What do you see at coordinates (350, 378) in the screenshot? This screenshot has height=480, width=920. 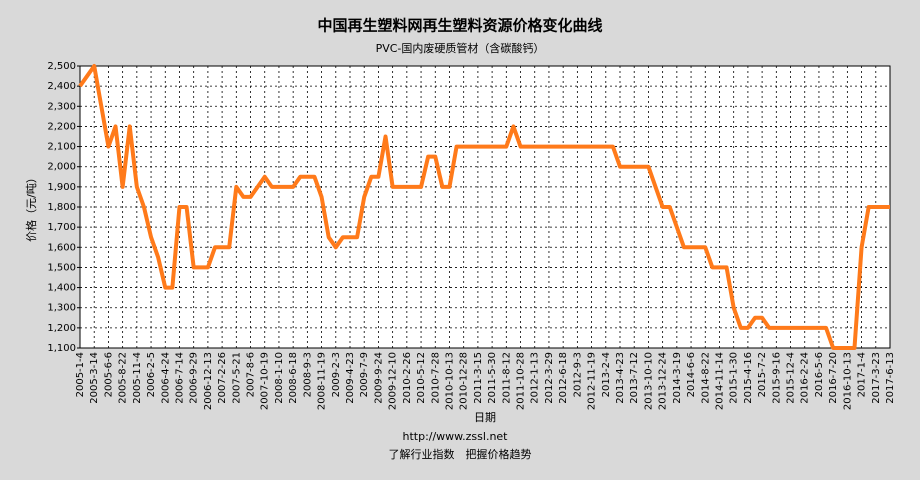 I see `x-tick-label: 2009-4-23` at bounding box center [350, 378].